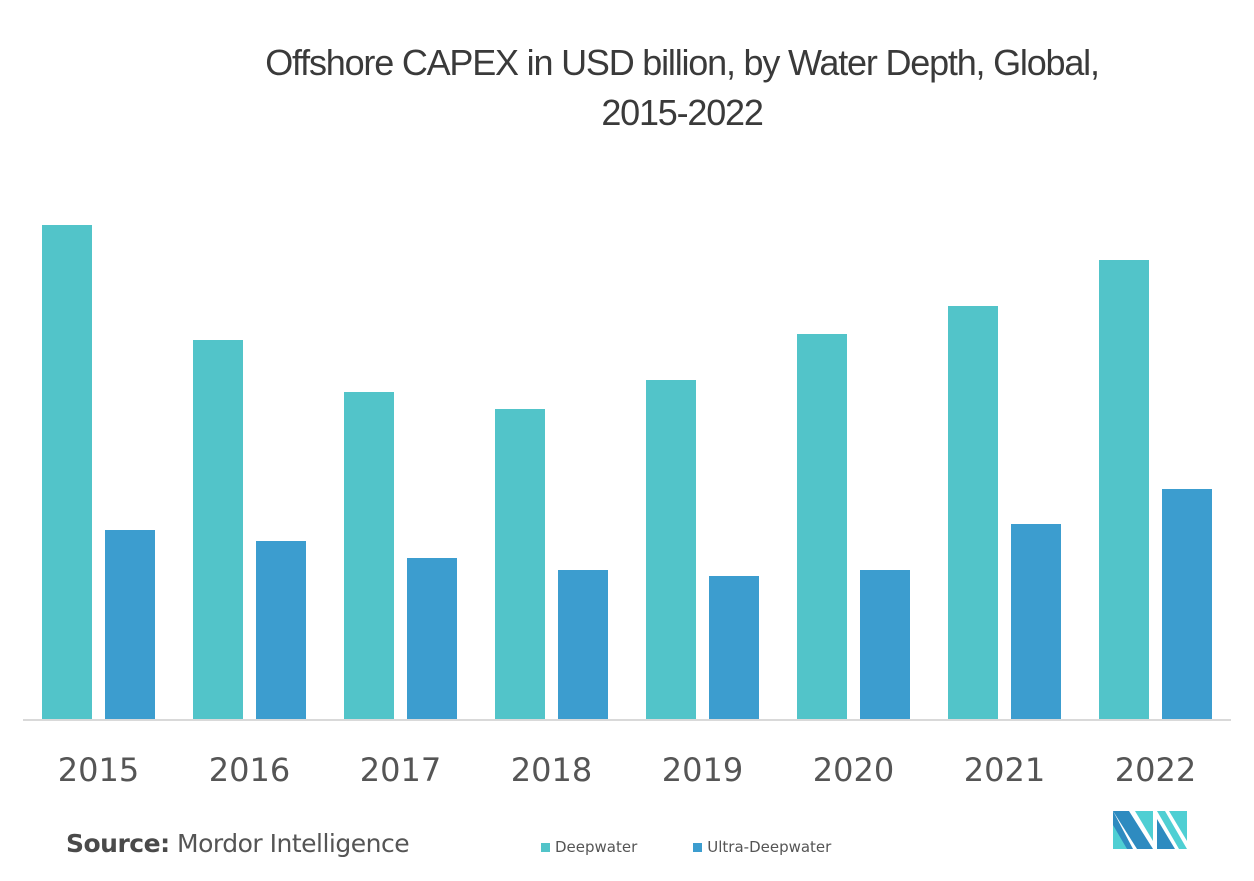  Describe the element at coordinates (293, 843) in the screenshot. I see `source-value: Mordor Intelligence` at that location.